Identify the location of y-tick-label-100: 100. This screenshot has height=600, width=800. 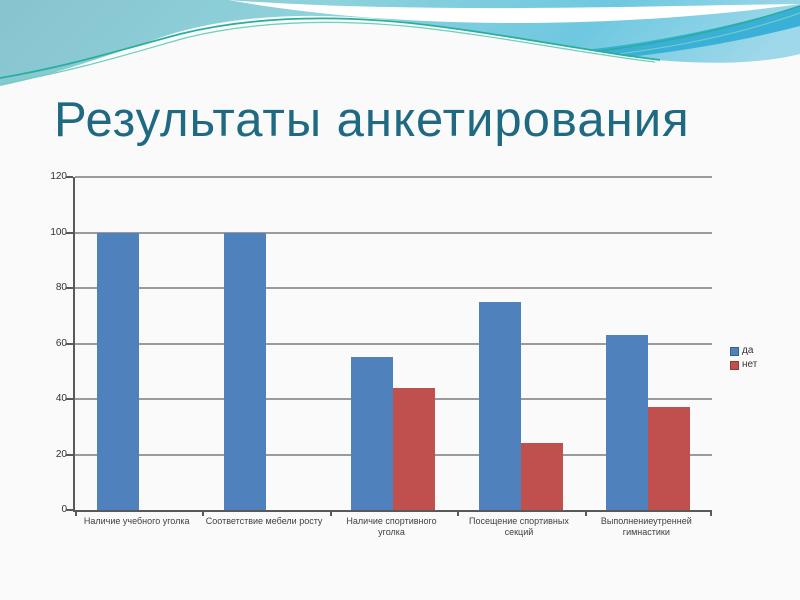
(58, 232).